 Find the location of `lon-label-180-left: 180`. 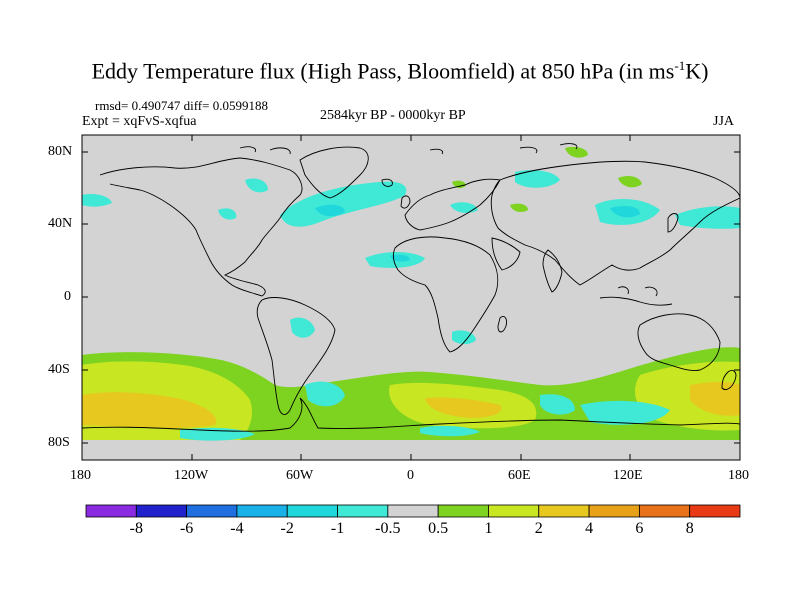

lon-label-180-left: 180 is located at coordinates (80, 475).